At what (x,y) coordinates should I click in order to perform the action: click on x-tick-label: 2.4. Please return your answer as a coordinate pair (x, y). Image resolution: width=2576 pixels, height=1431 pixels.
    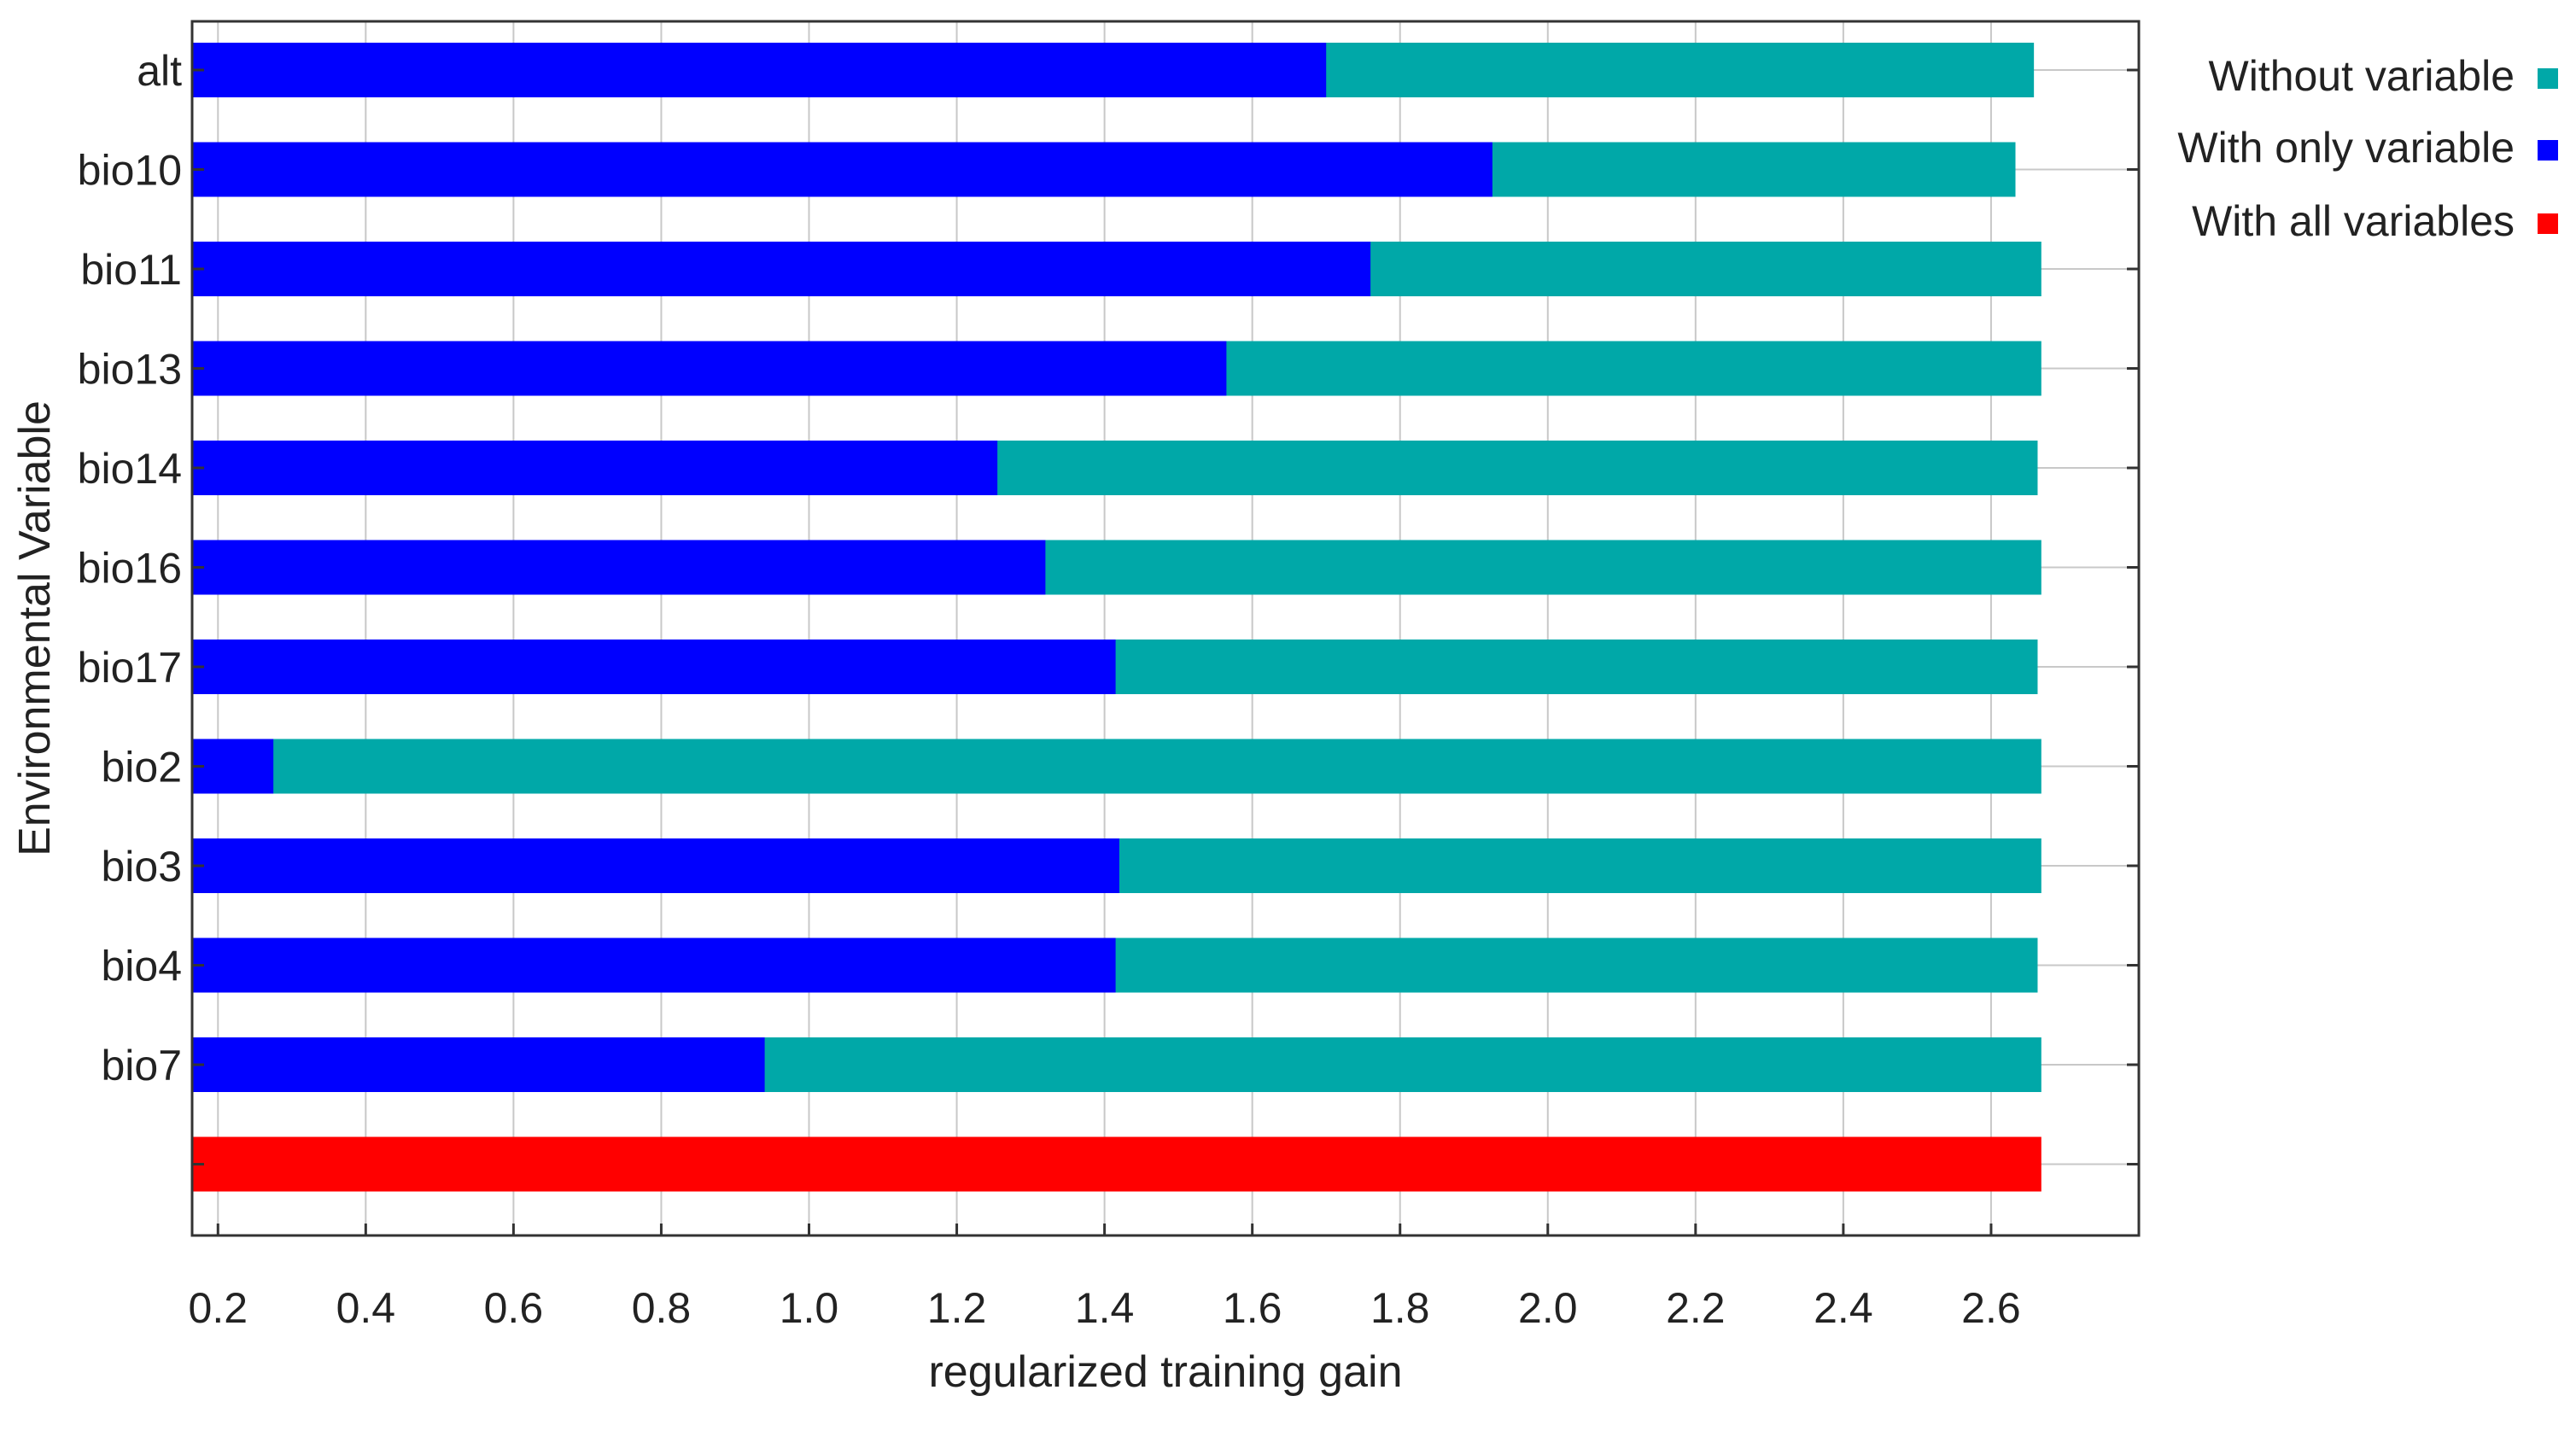
    Looking at the image, I should click on (1844, 1308).